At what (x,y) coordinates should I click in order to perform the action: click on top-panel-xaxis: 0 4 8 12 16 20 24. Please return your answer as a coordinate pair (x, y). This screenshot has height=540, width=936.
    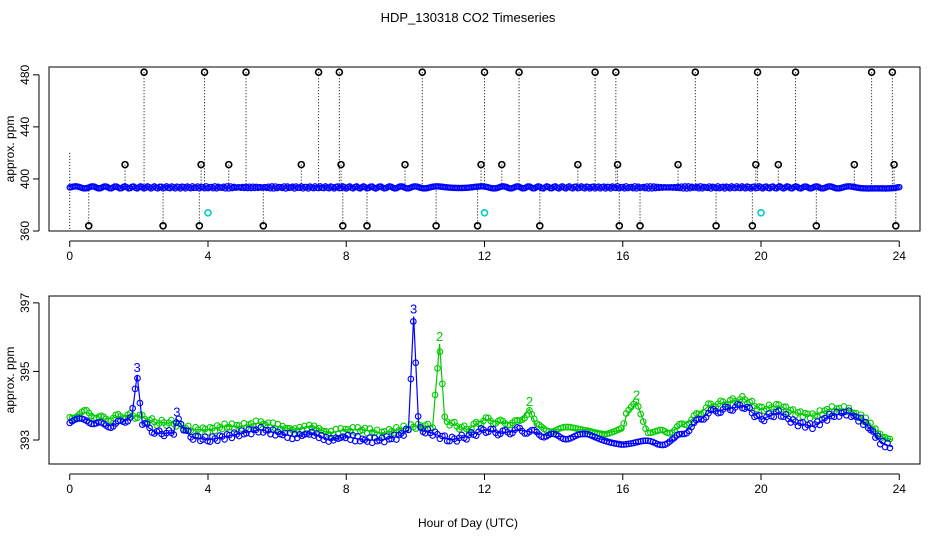
    Looking at the image, I should click on (486, 251).